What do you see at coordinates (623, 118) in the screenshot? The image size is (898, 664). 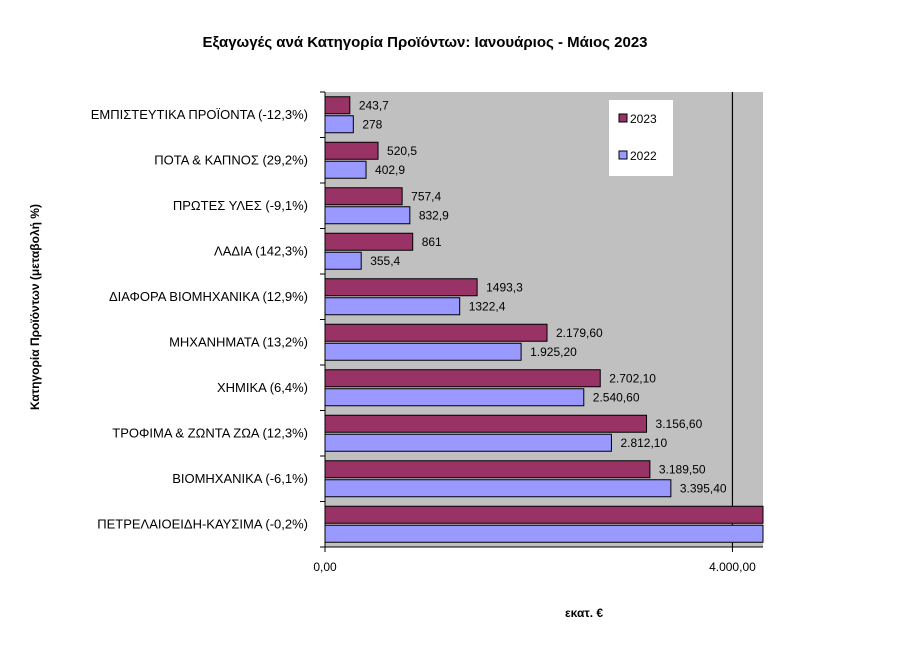 I see `legend-swatch-2023` at bounding box center [623, 118].